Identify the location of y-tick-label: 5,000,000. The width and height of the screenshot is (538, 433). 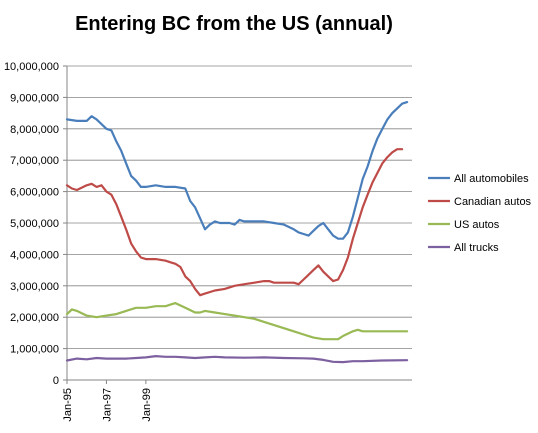
(34, 224).